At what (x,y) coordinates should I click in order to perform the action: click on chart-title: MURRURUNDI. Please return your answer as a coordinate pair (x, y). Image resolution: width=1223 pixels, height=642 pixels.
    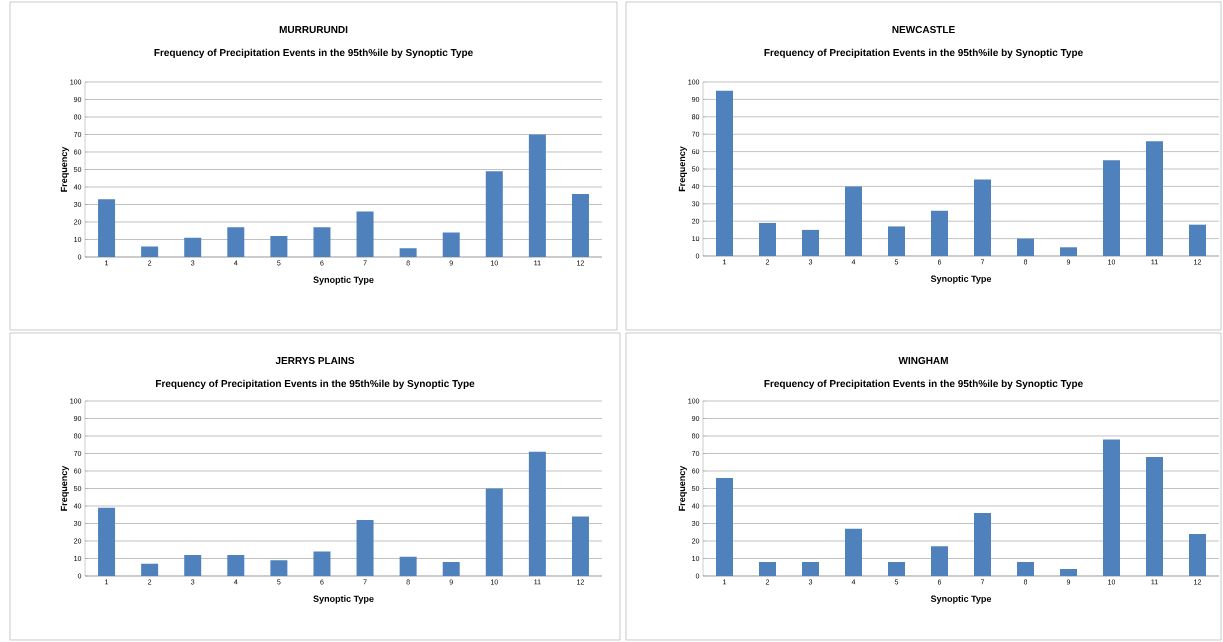
    Looking at the image, I should click on (313, 30).